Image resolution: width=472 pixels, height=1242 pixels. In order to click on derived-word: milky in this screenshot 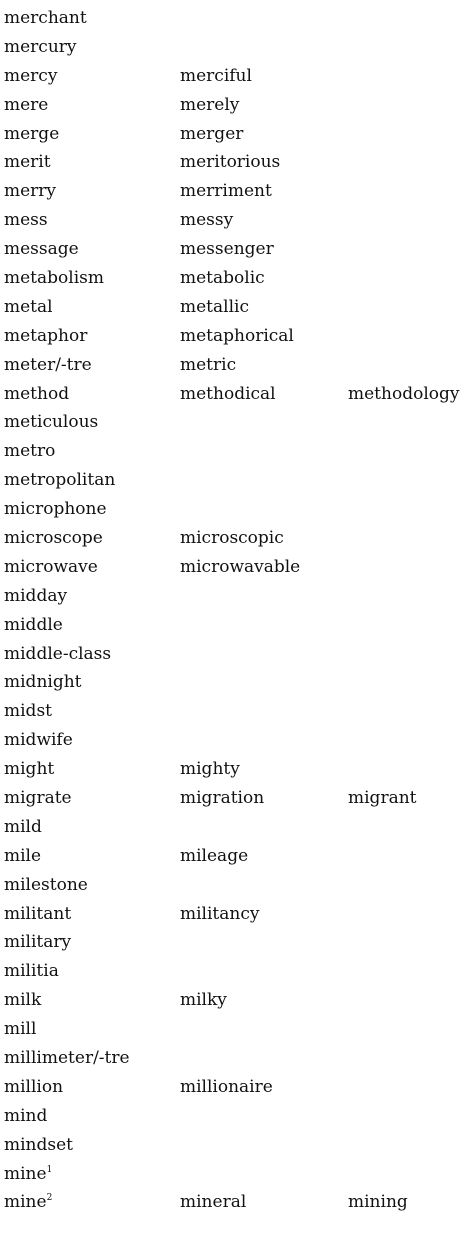, I will do `click(203, 1000)`.